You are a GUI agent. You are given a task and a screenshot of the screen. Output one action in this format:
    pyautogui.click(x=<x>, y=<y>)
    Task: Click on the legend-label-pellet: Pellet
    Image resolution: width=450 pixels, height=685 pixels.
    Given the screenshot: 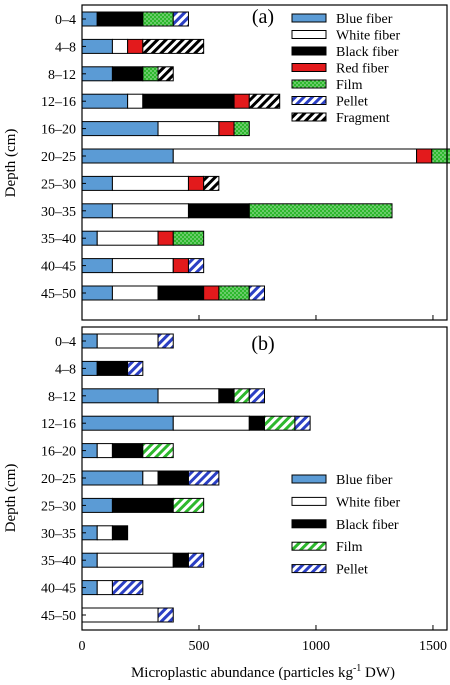 What is the action you would take?
    pyautogui.click(x=352, y=570)
    